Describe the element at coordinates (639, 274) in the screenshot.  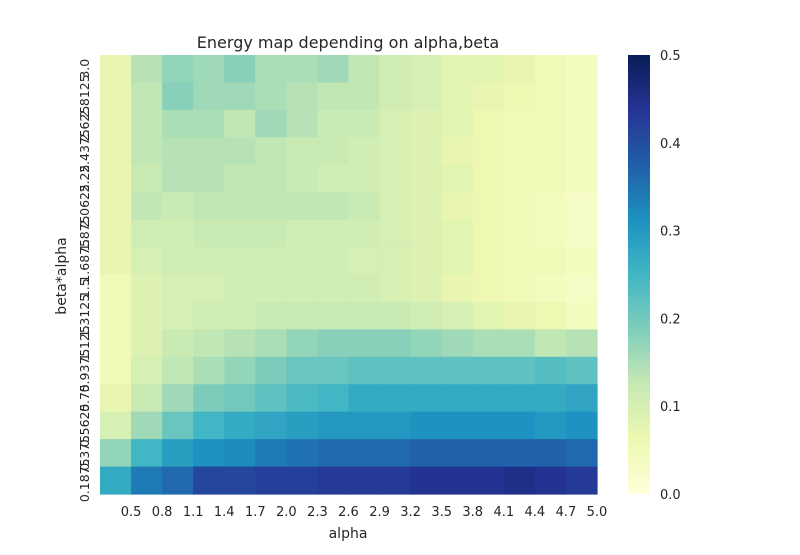
I see `colorbar` at that location.